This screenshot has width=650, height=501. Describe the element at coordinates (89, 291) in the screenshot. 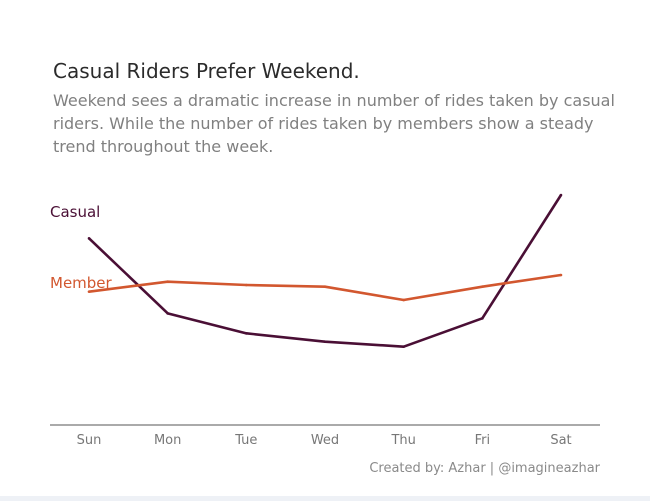

I see `data-point-member-sun` at that location.